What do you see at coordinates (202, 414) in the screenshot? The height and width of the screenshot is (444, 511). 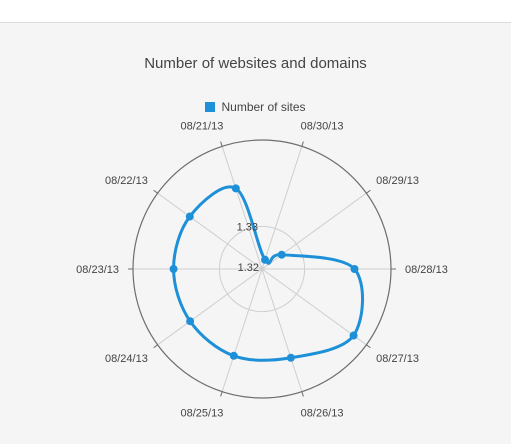 I see `category-label: 08/25/13` at bounding box center [202, 414].